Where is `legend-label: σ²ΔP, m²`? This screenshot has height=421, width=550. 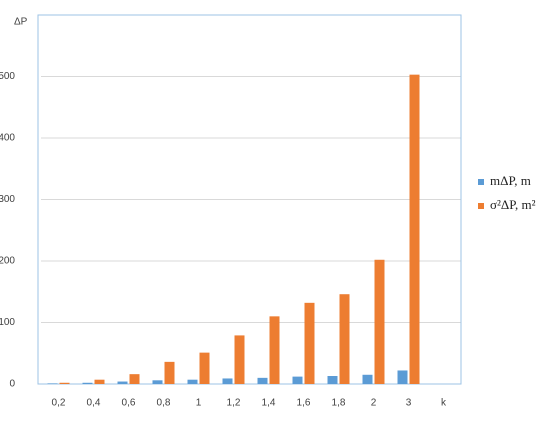
legend-label: σ²ΔP, m² is located at coordinates (513, 204).